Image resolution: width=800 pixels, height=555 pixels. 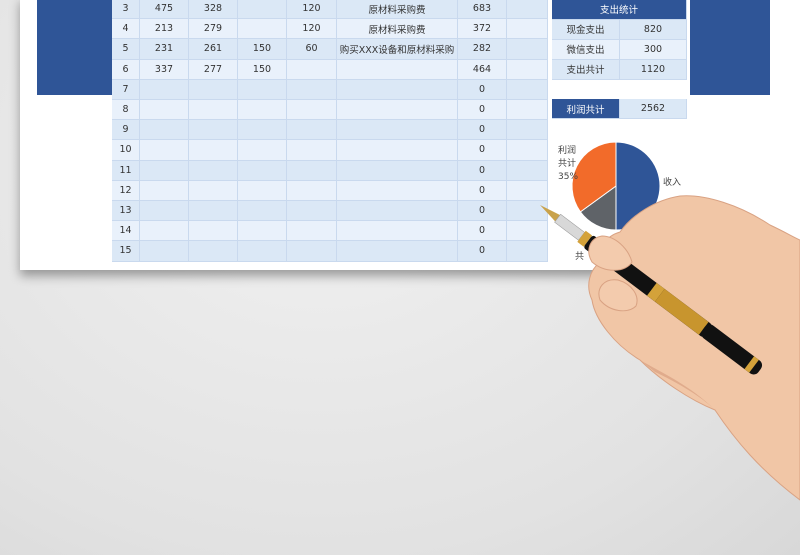 I want to click on profit-value: 2562, so click(x=653, y=109).